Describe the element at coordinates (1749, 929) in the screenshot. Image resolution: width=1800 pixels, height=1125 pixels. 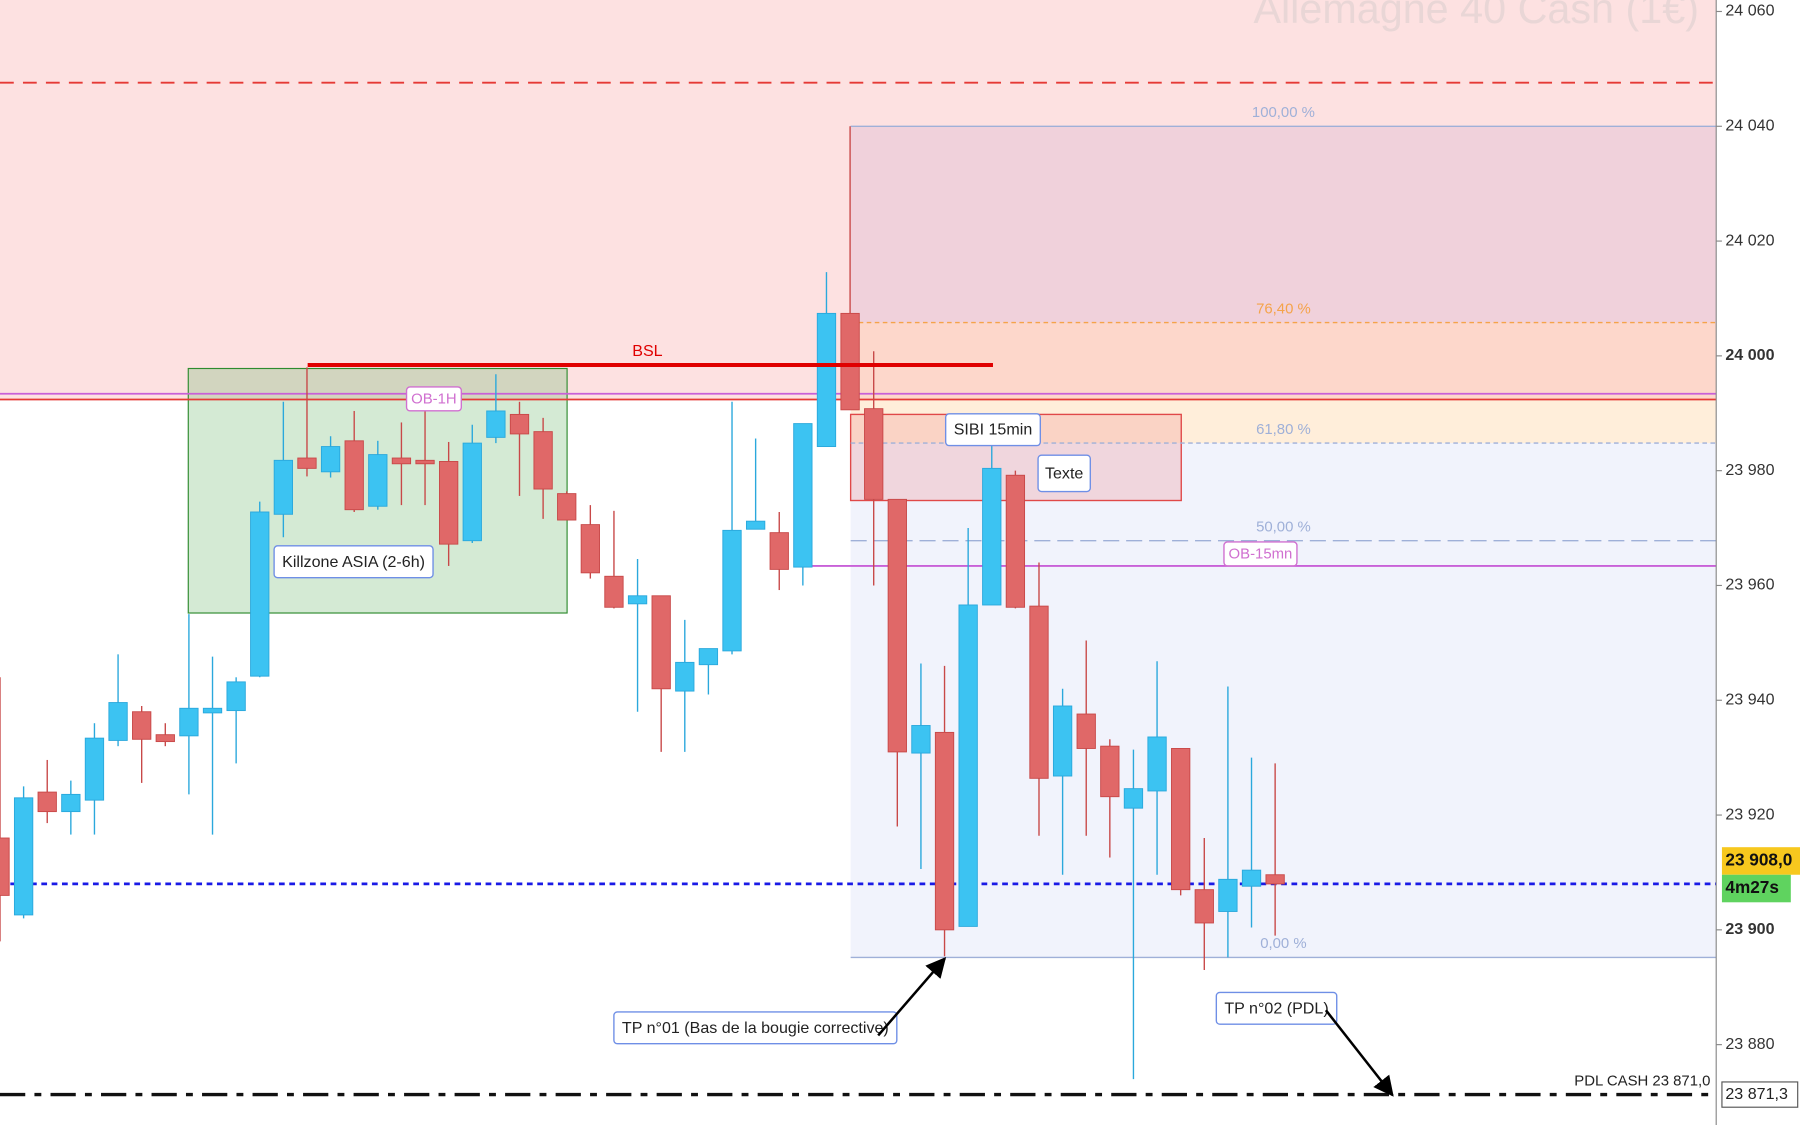
I see `y-tick-label: 23 900` at that location.